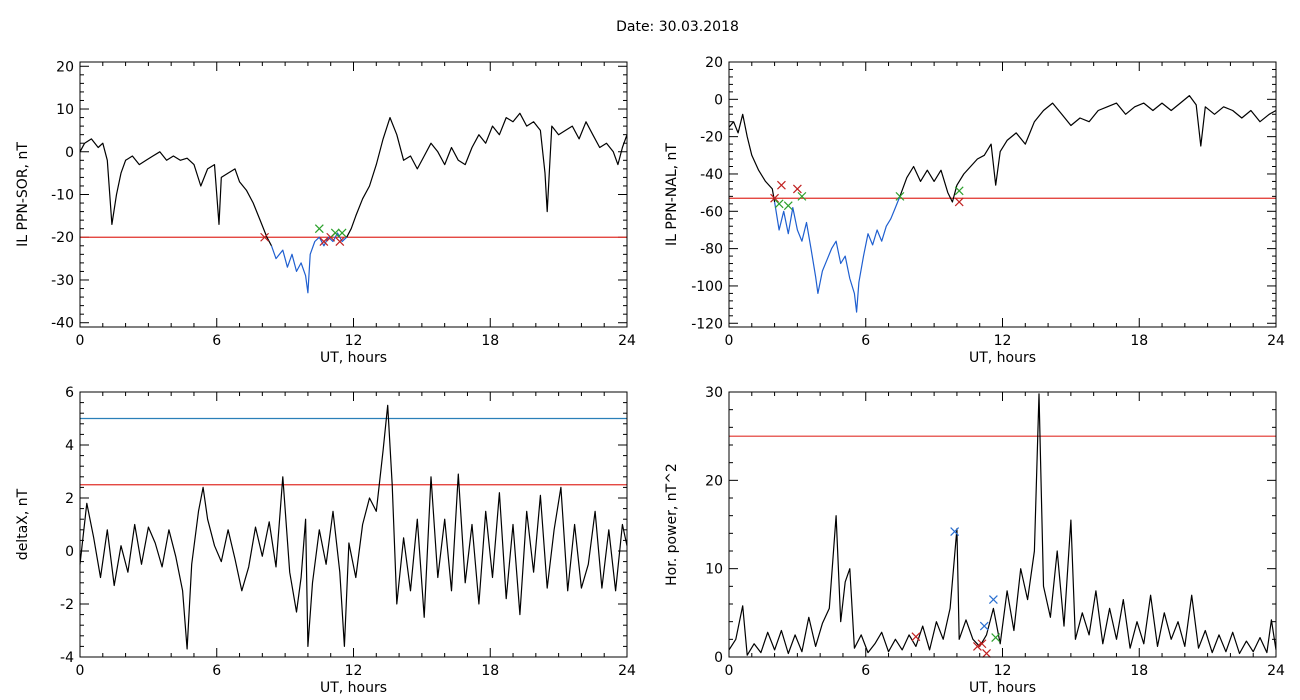 The height and width of the screenshot is (700, 1300). What do you see at coordinates (672, 194) in the screenshot?
I see `y-axis-label: IL PPN-NAL, nT` at bounding box center [672, 194].